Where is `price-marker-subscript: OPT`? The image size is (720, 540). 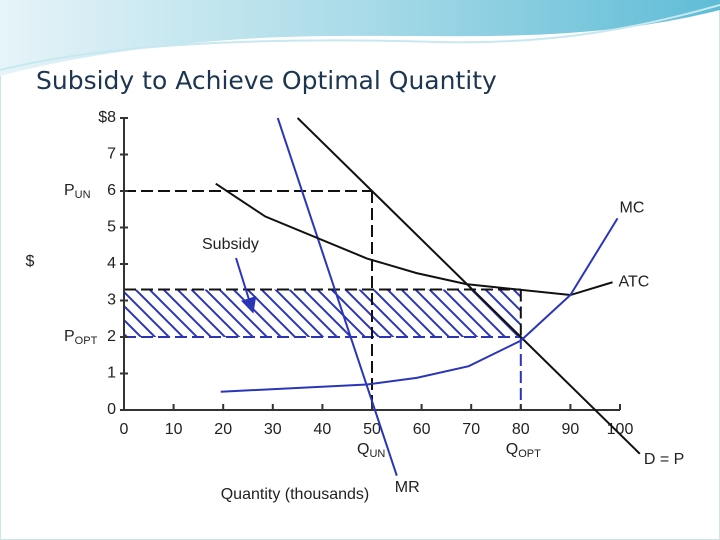
price-marker-subscript: OPT is located at coordinates (86, 341).